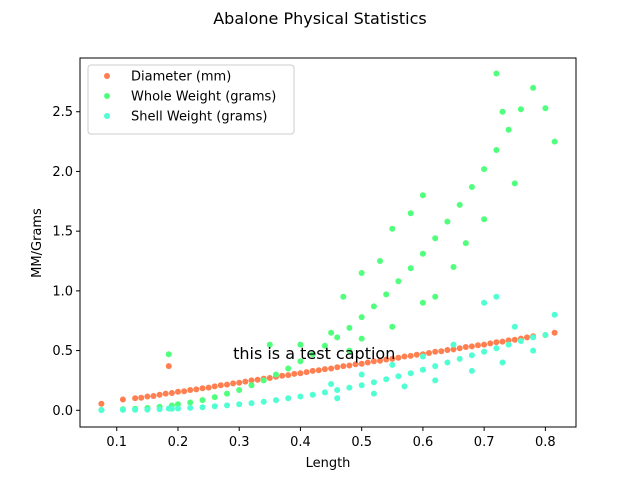 The height and width of the screenshot is (480, 640). I want to click on x-tick-label: 0.1, so click(116, 442).